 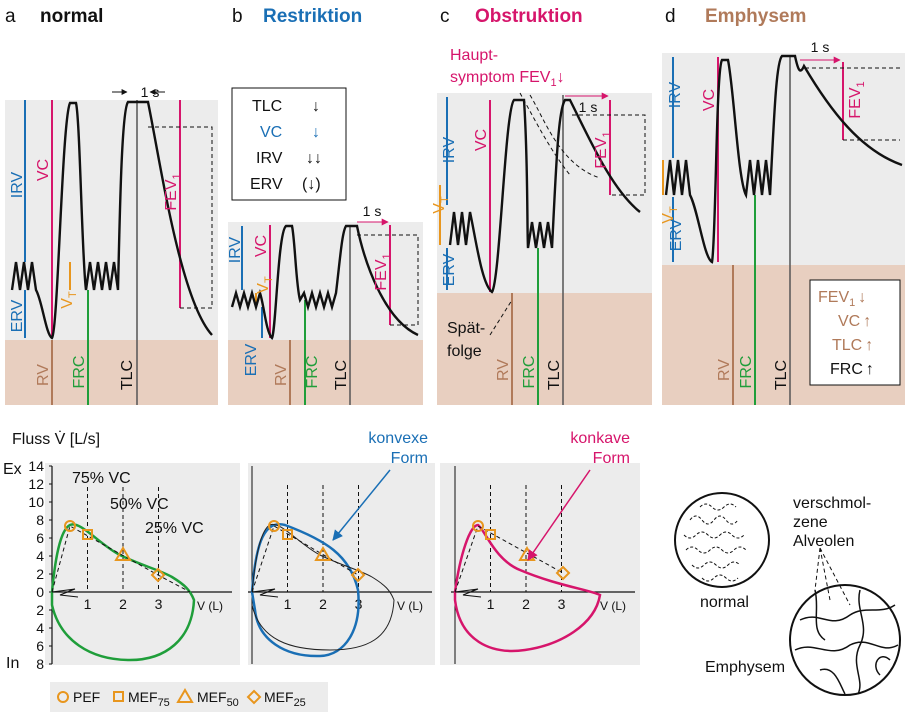 What do you see at coordinates (507, 79) in the screenshot?
I see `note-line: symptom FEV1↓` at bounding box center [507, 79].